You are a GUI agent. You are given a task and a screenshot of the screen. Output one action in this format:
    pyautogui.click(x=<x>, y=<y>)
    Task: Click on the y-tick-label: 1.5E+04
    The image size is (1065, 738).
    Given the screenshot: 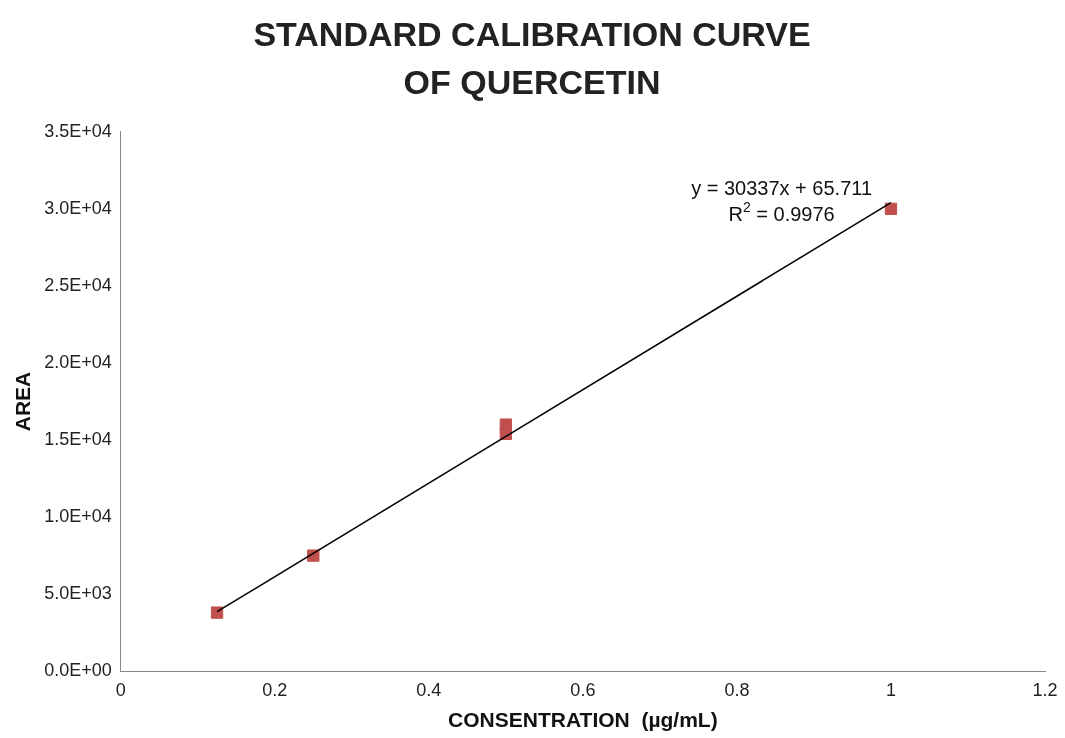 What is the action you would take?
    pyautogui.click(x=78, y=439)
    